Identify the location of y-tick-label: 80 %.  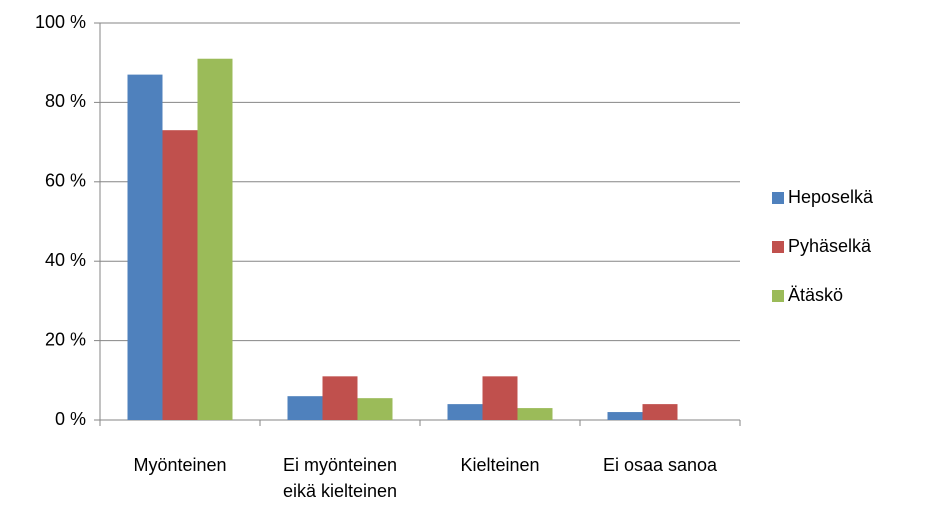
(65, 101).